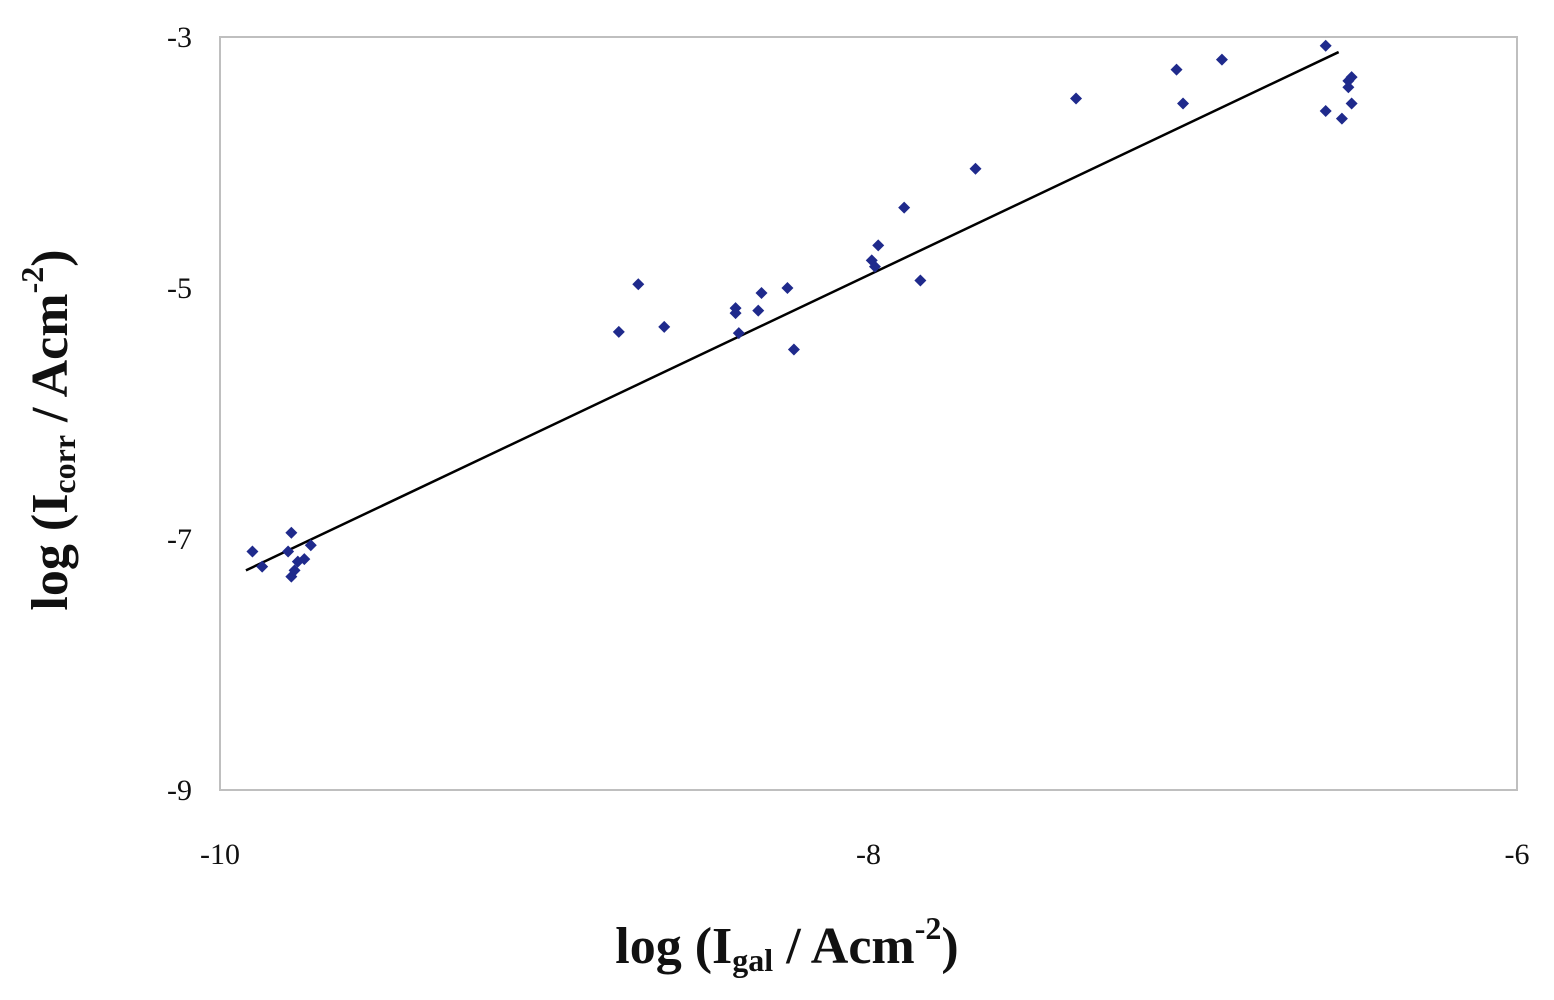 The image size is (1554, 1000). I want to click on x-axis-ticks: -10 -8 -6, so click(865, 854).